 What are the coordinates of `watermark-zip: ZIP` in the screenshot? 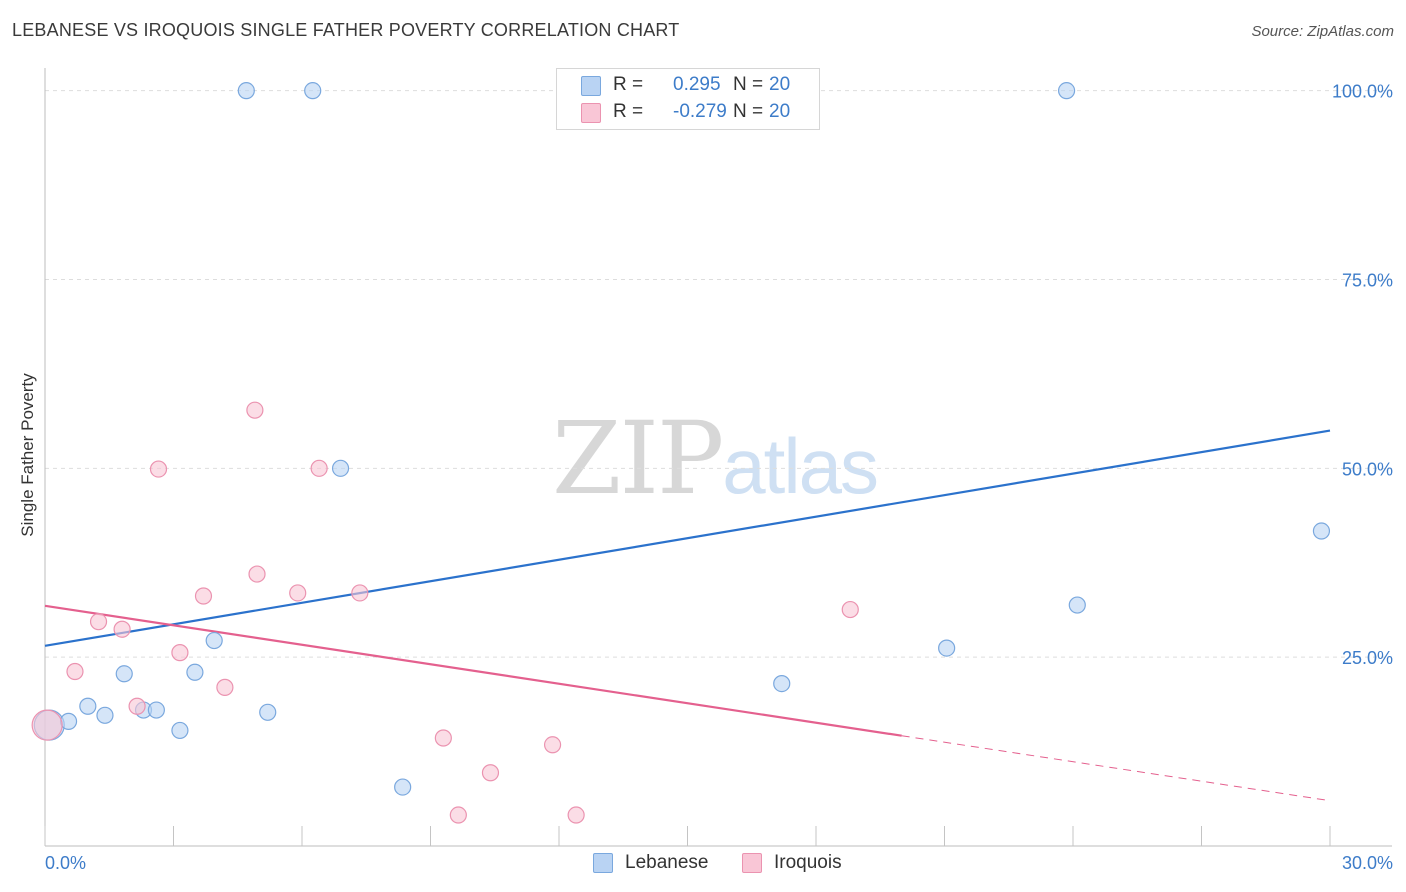 It's located at (638, 458).